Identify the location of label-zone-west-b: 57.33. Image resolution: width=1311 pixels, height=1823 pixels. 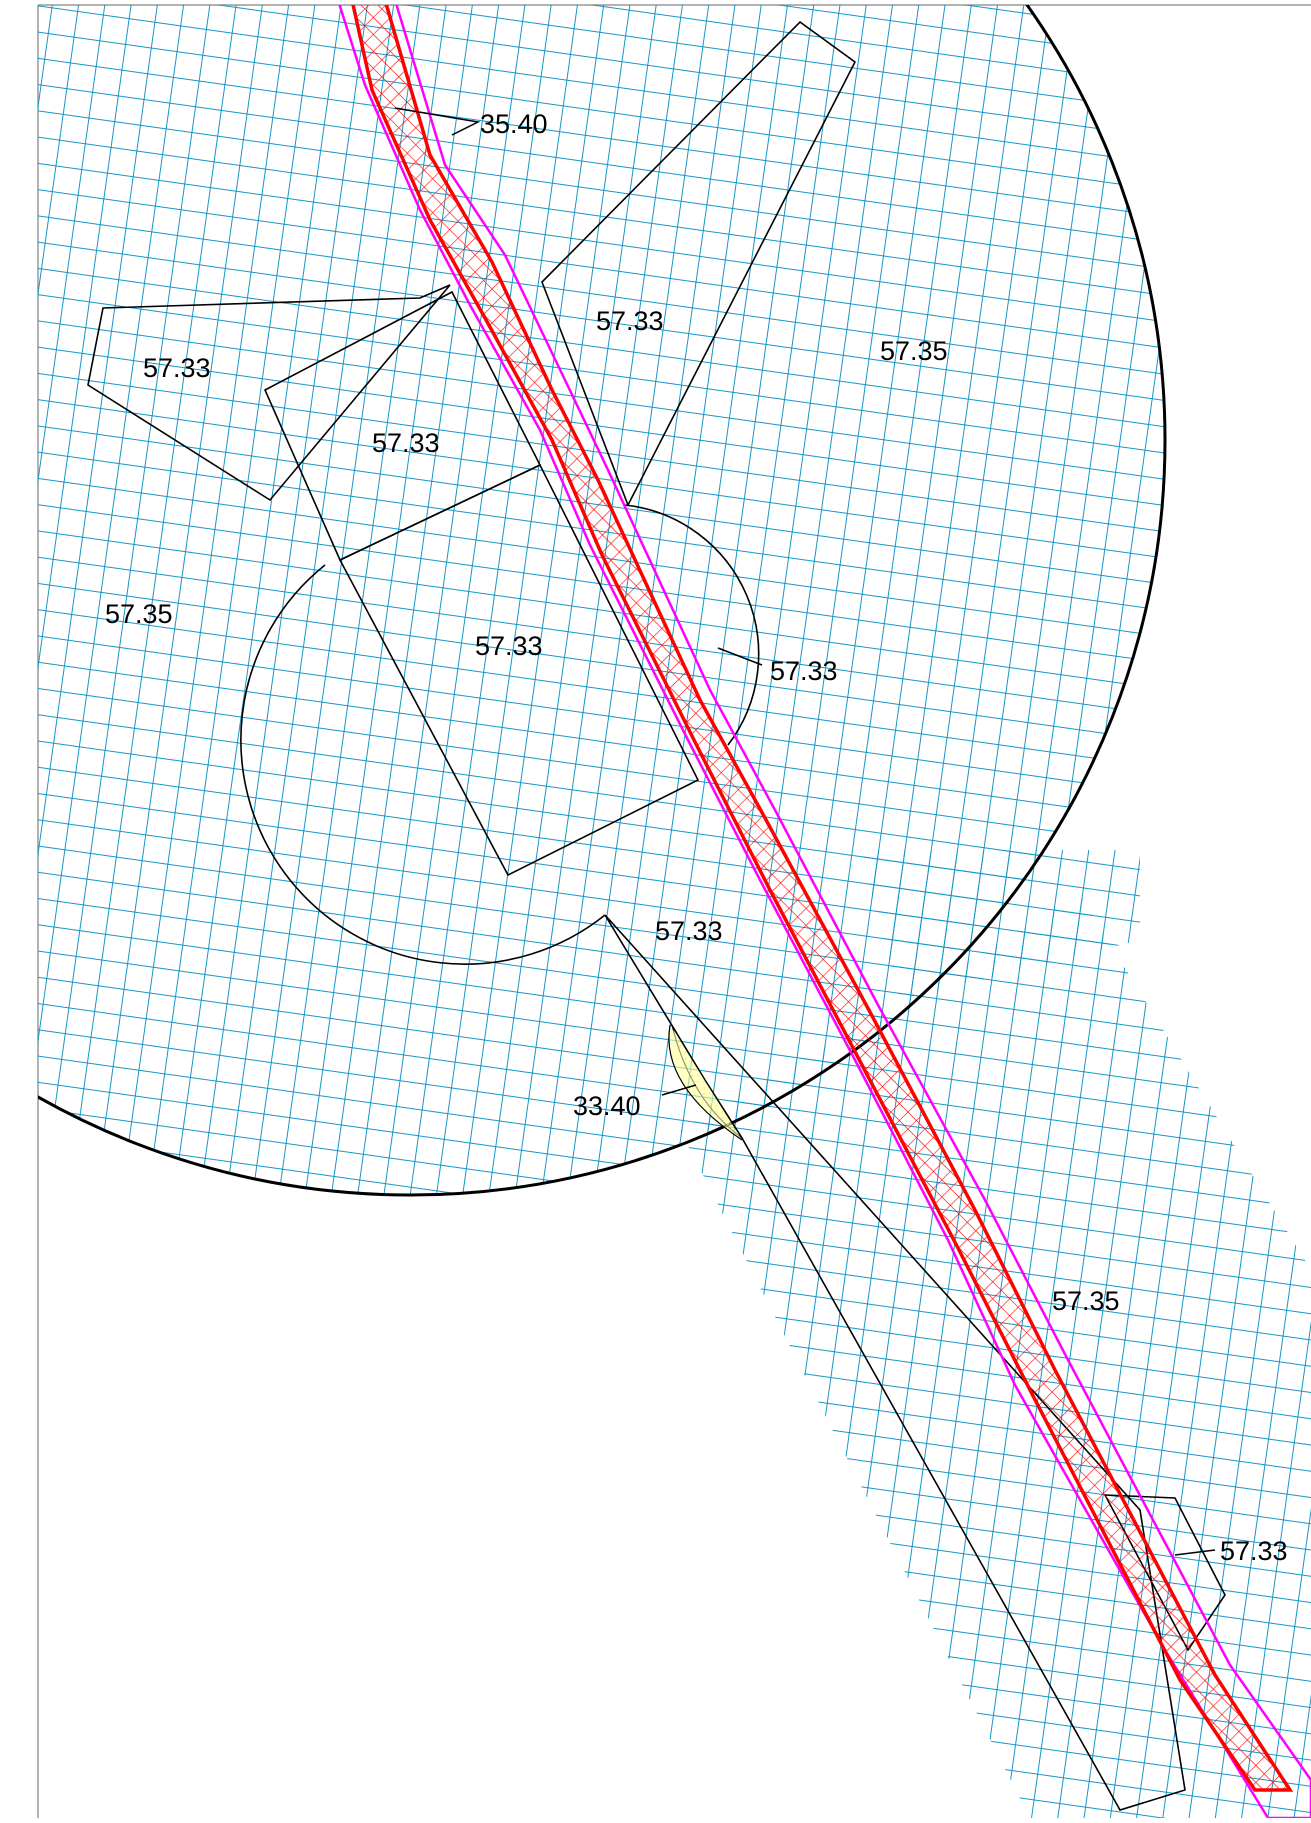
(406, 443).